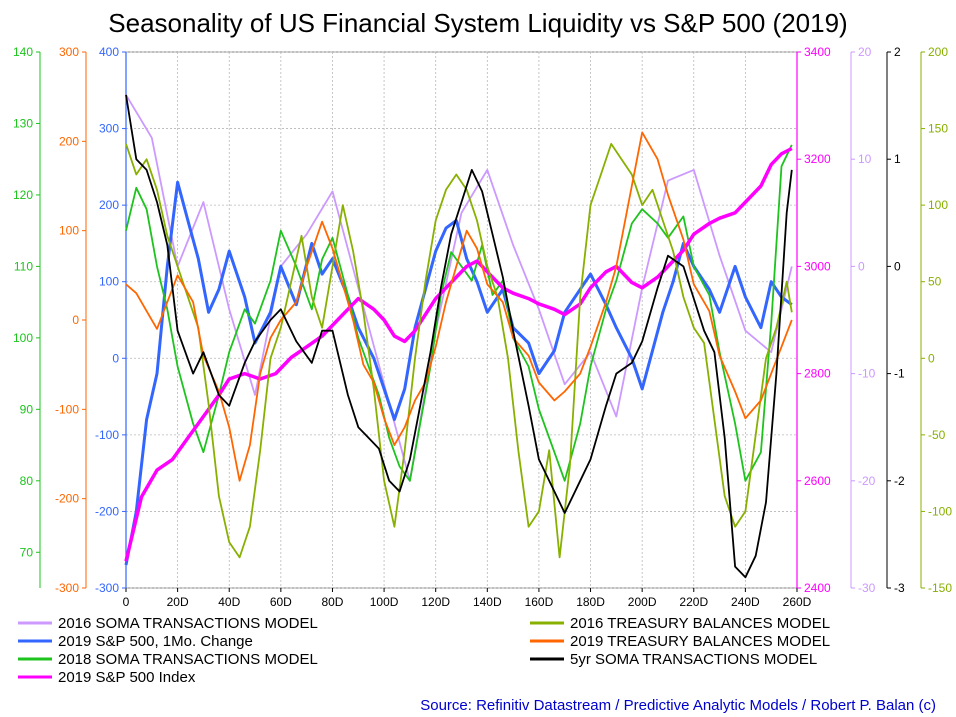 This screenshot has width=956, height=717. I want to click on x-tick-label: 160D, so click(539, 602).